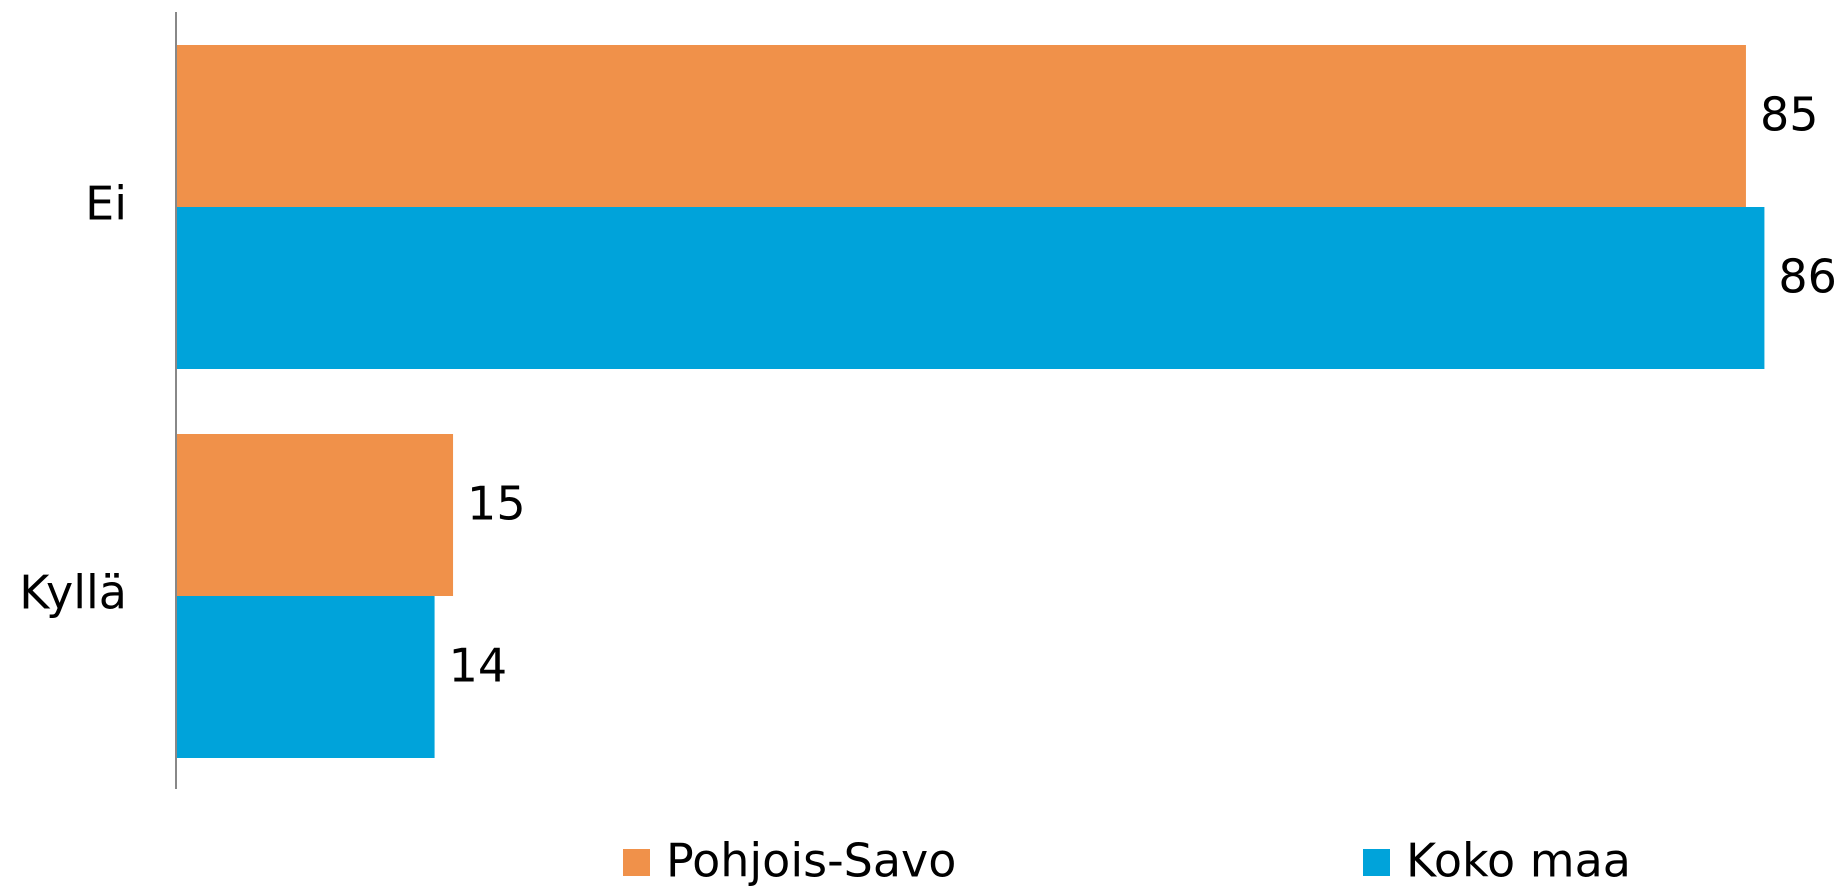  I want to click on category-label: Ei, so click(106, 204).